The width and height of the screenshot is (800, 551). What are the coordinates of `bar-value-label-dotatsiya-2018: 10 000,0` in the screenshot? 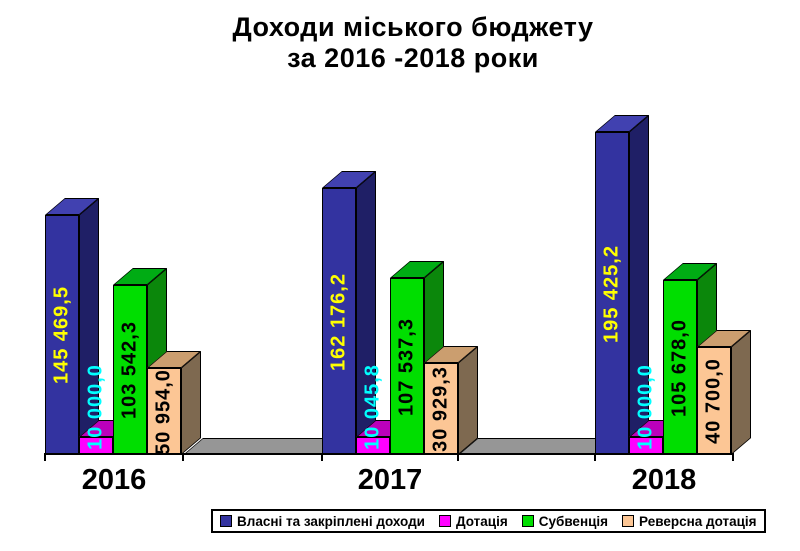 It's located at (645, 407).